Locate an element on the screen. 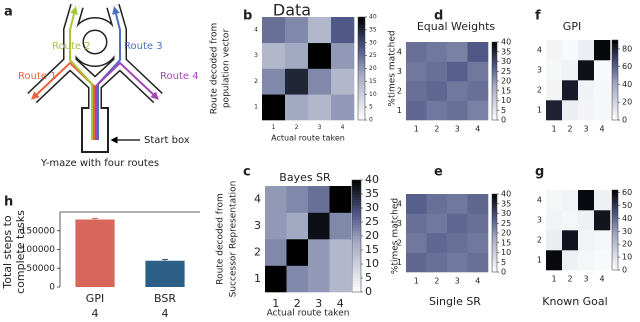  chart-title: GPI is located at coordinates (572, 26).